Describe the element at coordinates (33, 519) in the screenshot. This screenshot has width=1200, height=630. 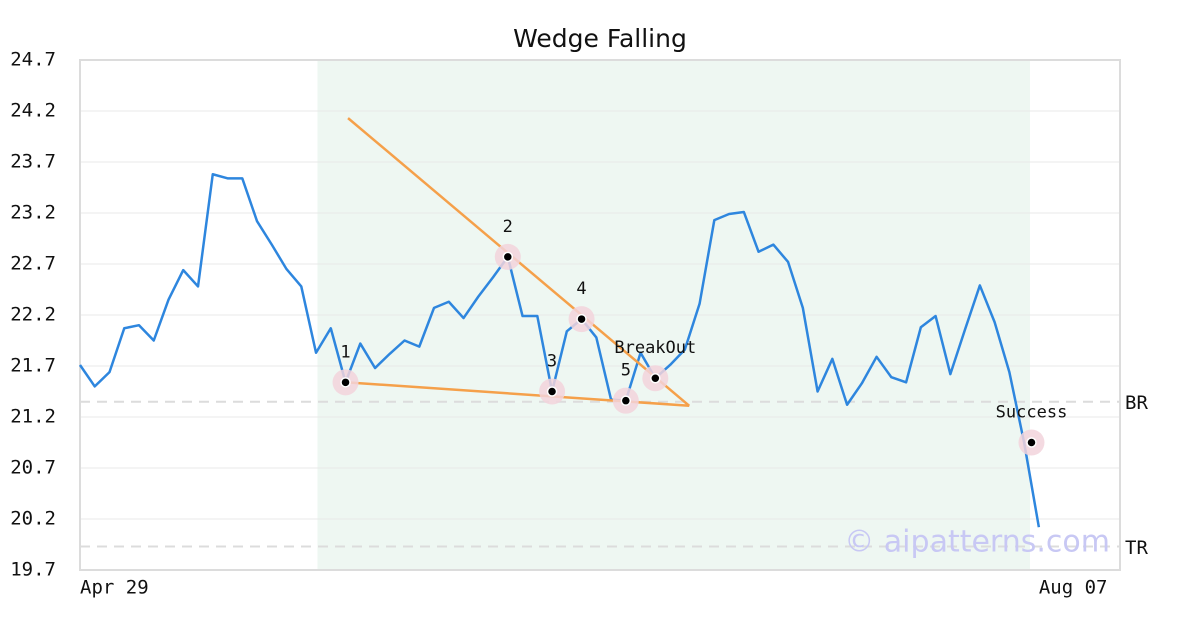
I see `y-tick-label: 20.2` at that location.